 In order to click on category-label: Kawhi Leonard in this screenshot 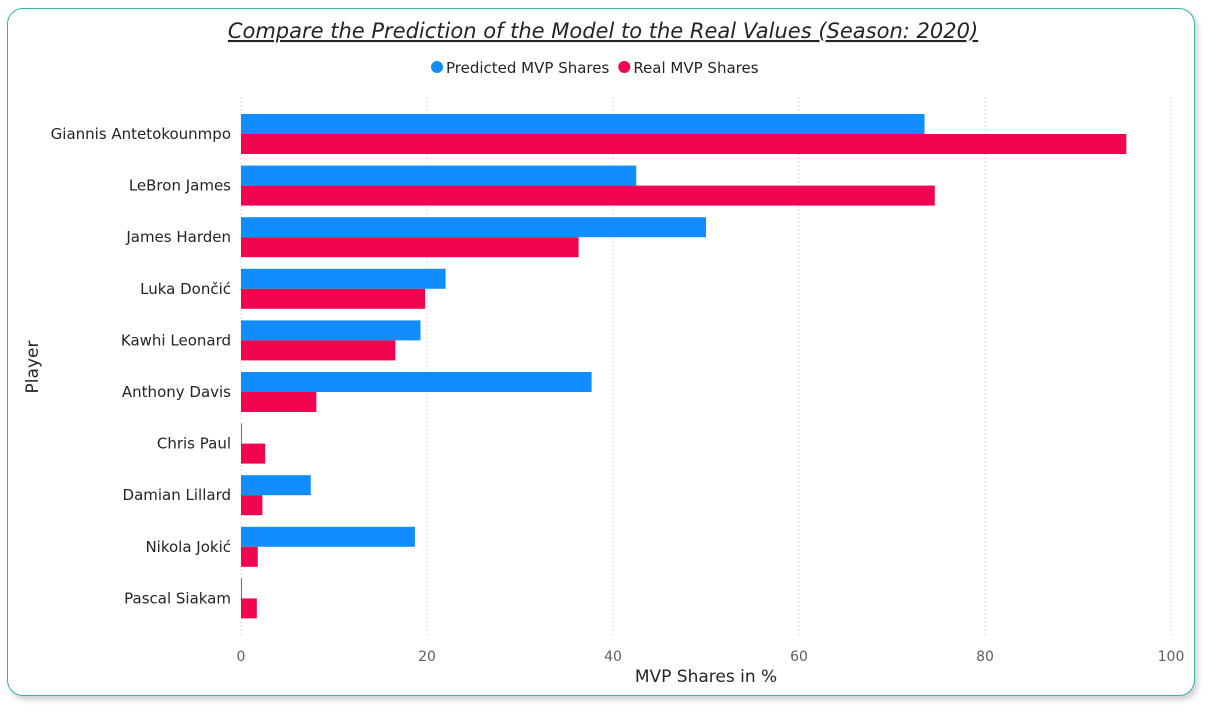, I will do `click(176, 340)`.